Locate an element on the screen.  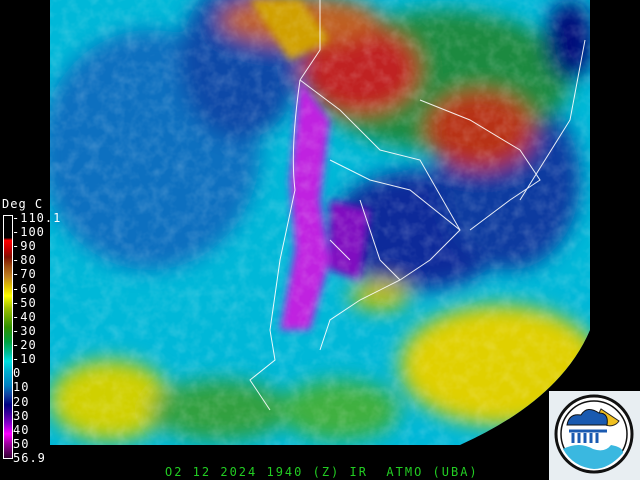
colorbar-label: -80 is located at coordinates (24, 260).